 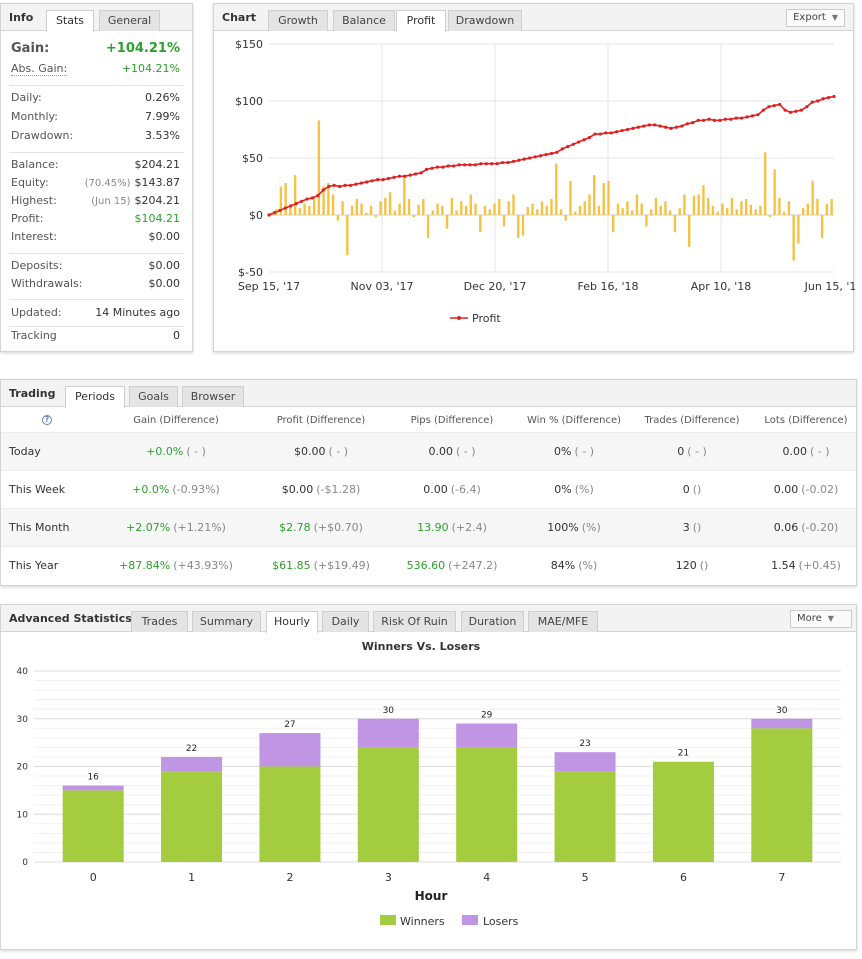 I want to click on x-tick-label: Jun 15, '18, so click(x=829, y=286).